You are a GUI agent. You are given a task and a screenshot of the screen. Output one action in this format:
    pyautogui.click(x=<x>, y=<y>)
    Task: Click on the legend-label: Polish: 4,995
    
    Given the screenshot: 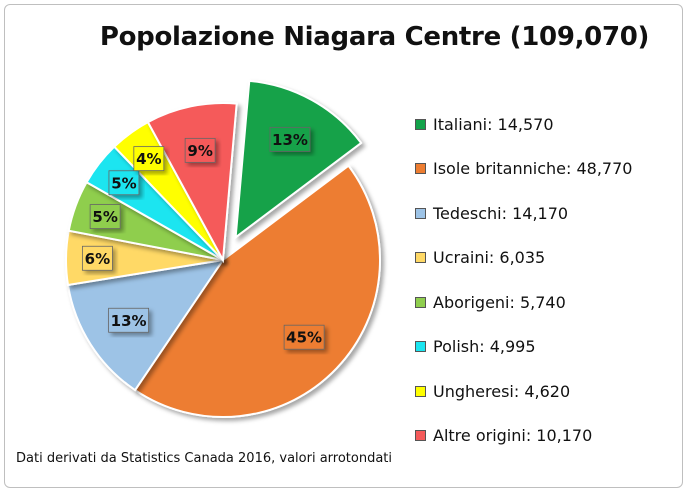 What is the action you would take?
    pyautogui.click(x=484, y=347)
    